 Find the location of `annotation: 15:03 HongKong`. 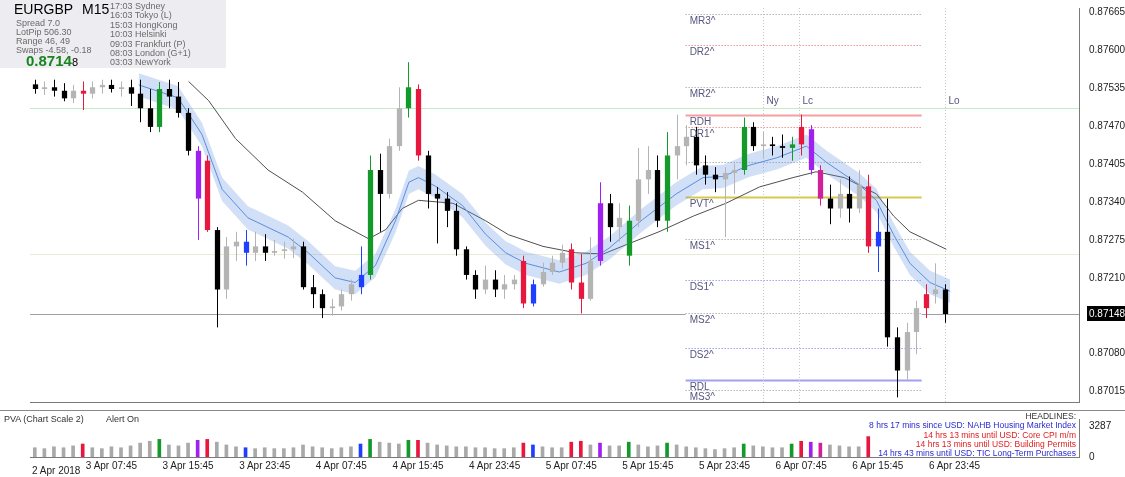

annotation: 15:03 HongKong is located at coordinates (144, 24).